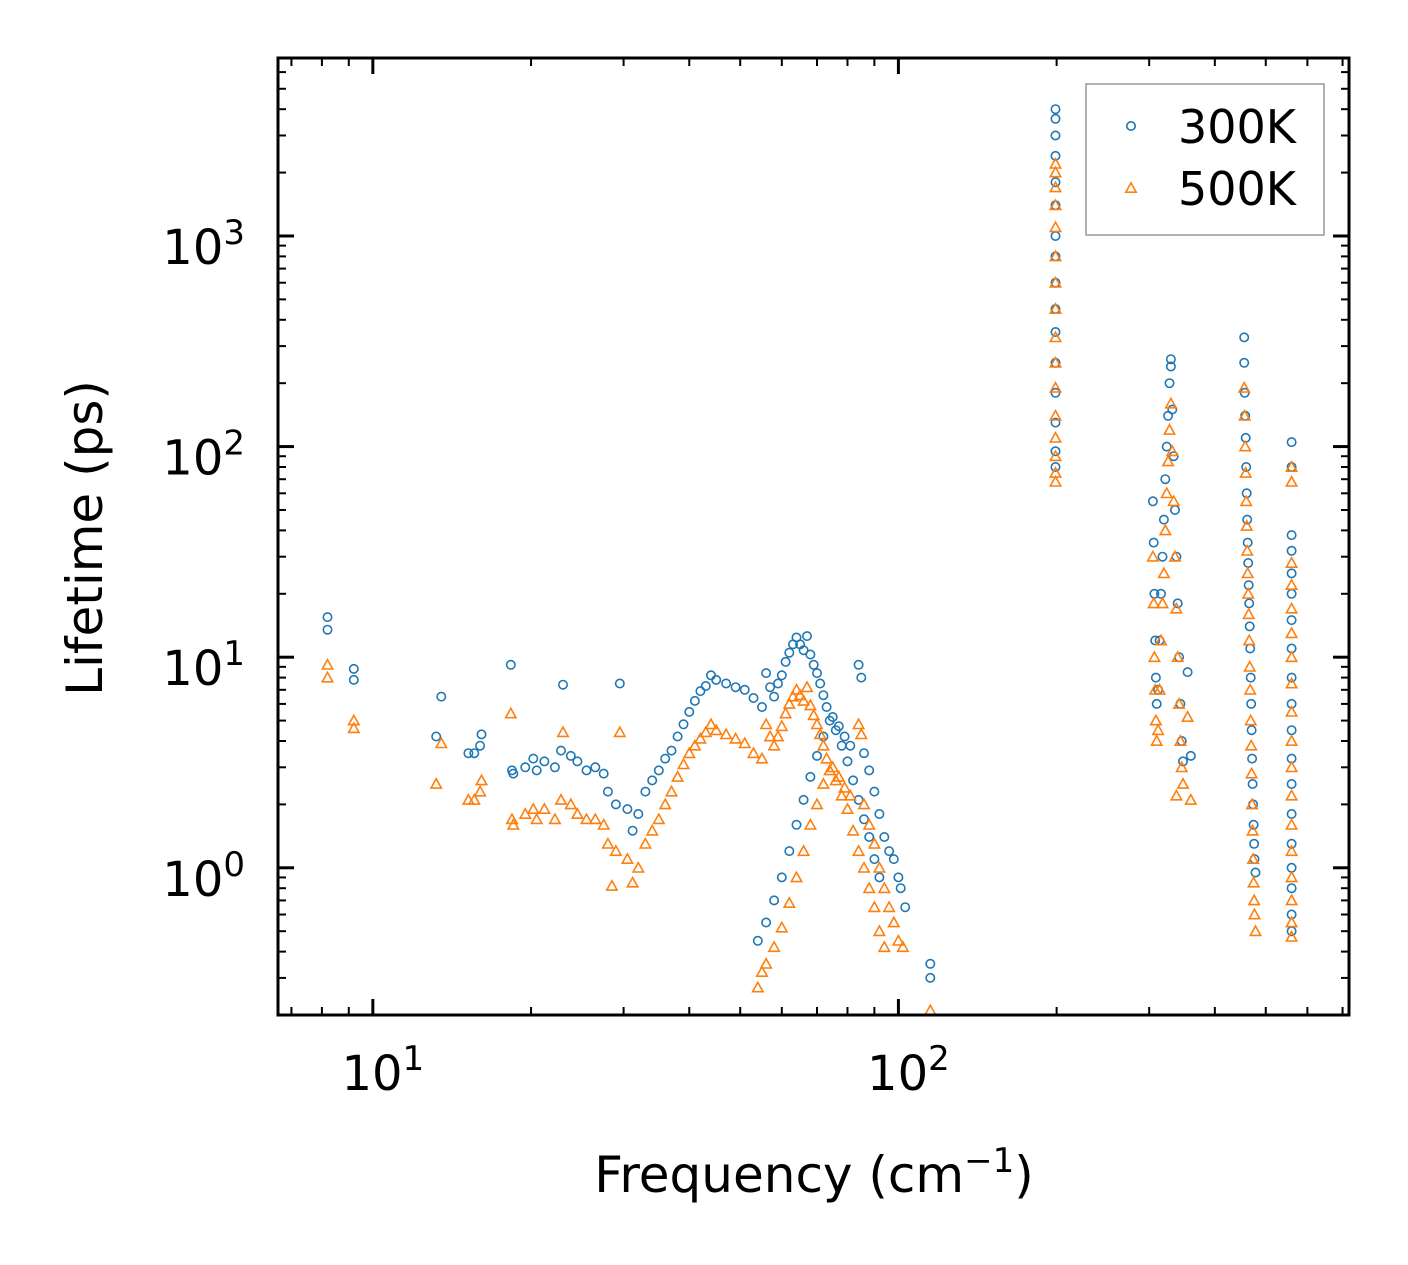 The height and width of the screenshot is (1265, 1408). I want to click on x-axis-label: Frequency (cm−1), so click(814, 1172).